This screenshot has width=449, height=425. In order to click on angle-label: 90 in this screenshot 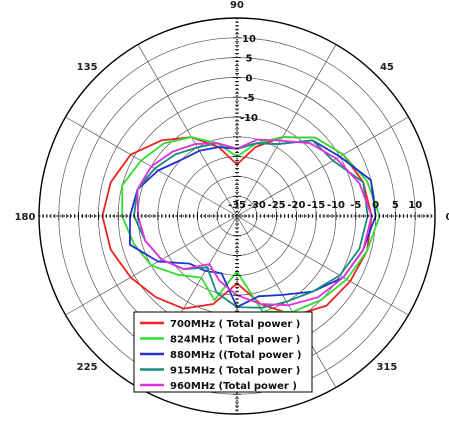, I will do `click(237, 5)`.